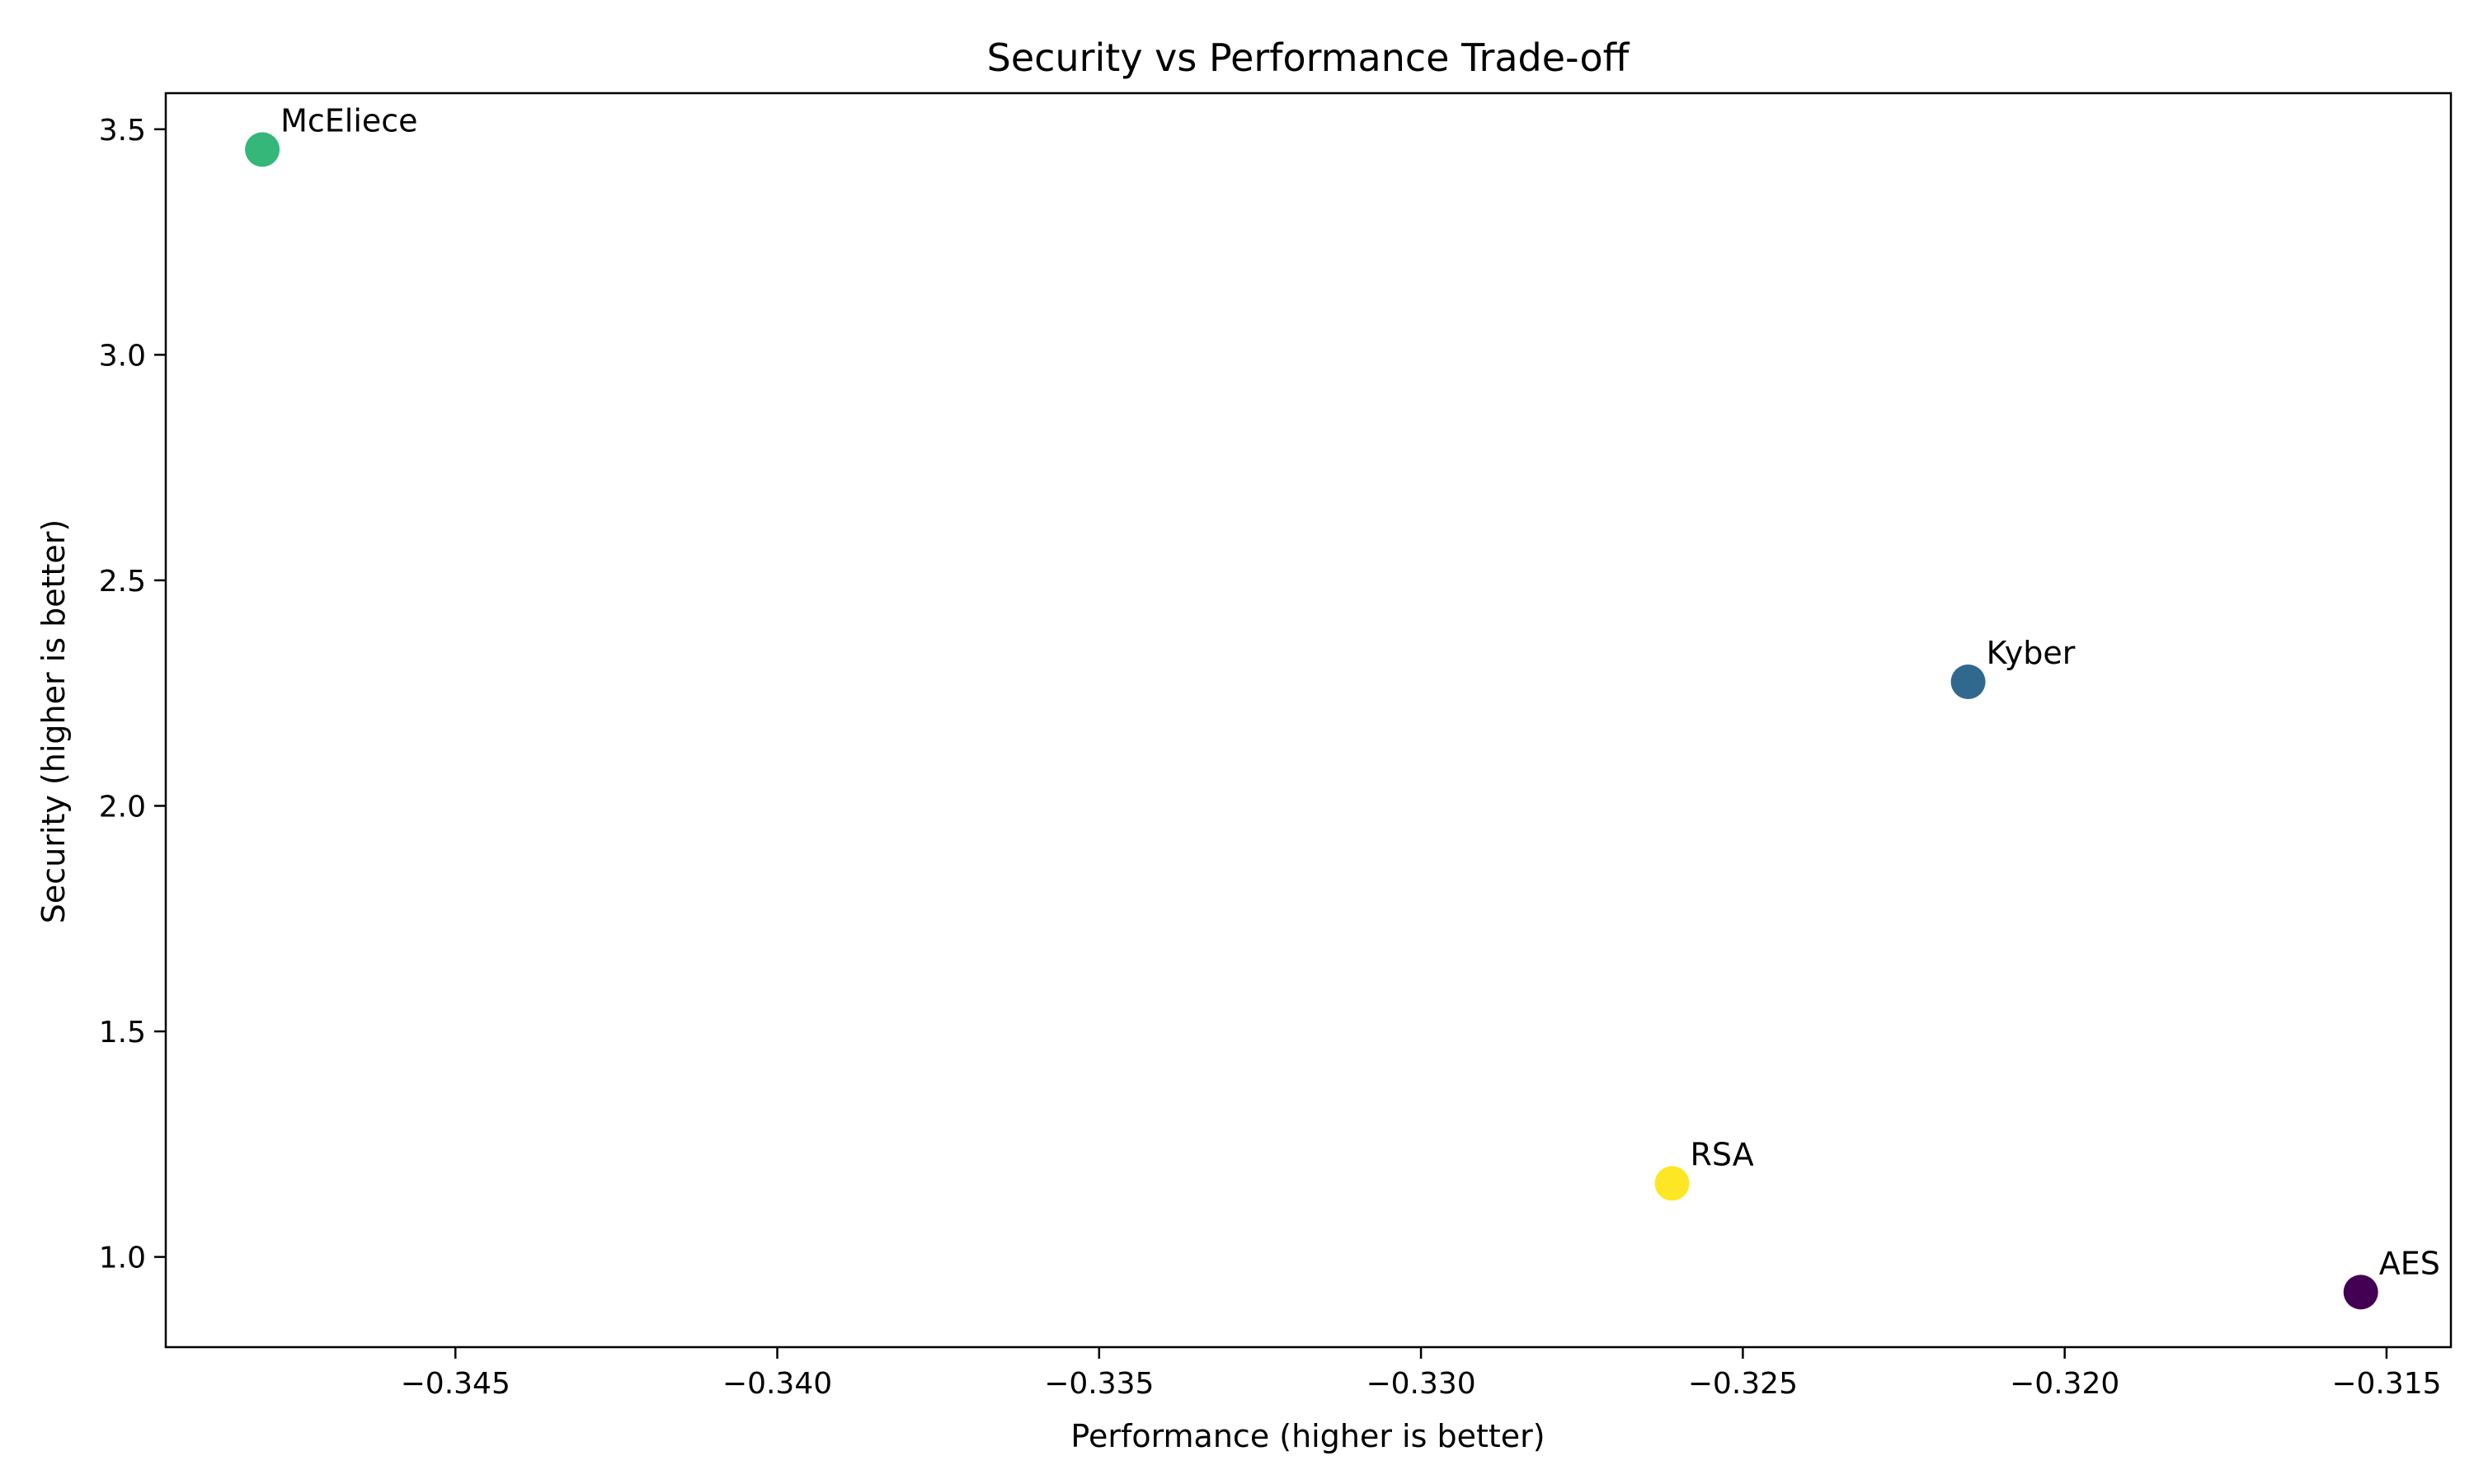 The height and width of the screenshot is (1484, 2474). Describe the element at coordinates (1743, 1384) in the screenshot. I see `x-tick-label: −0.325` at that location.